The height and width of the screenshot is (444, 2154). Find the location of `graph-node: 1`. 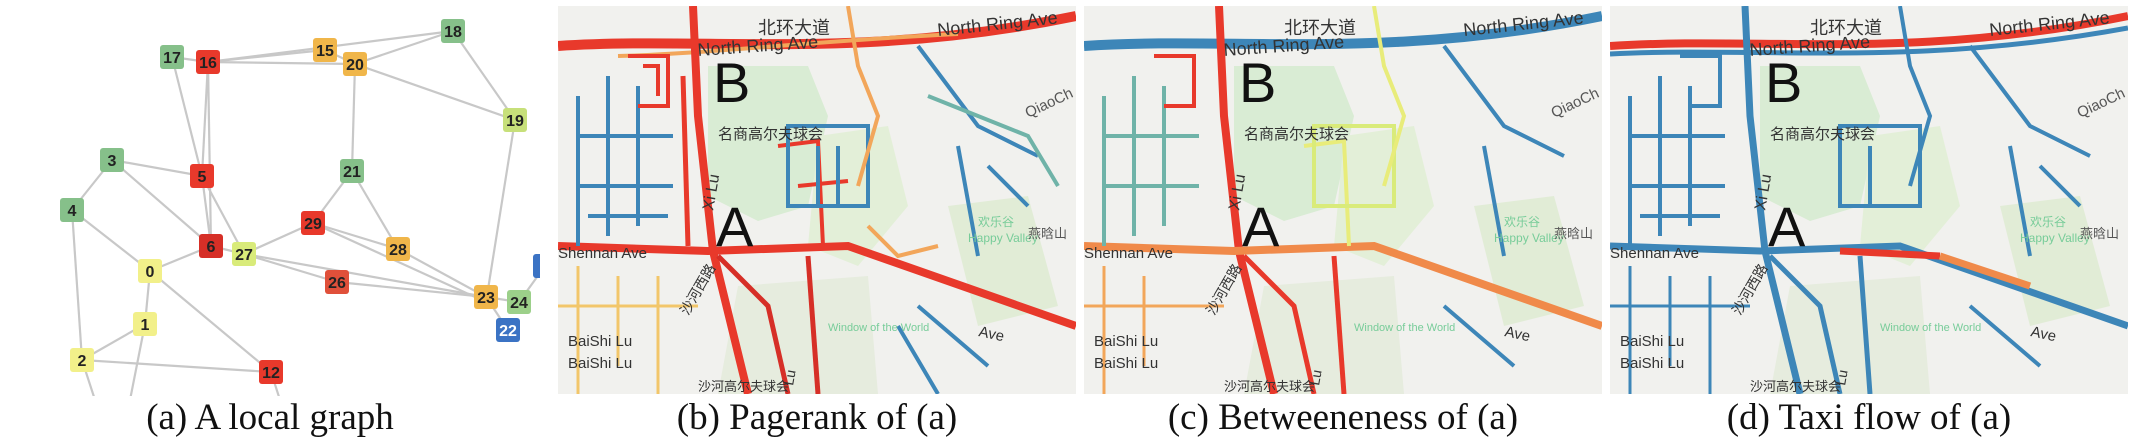

graph-node: 1 is located at coordinates (145, 324).